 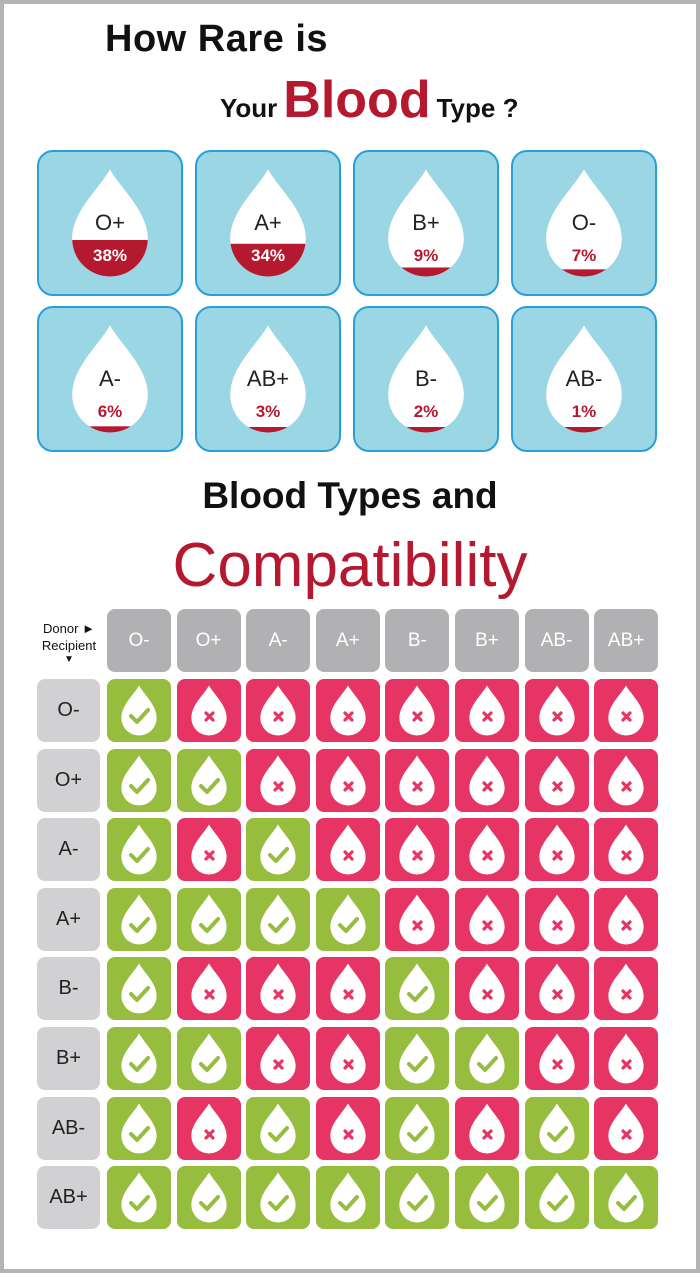 I want to click on rarity-type-label: B-, so click(x=426, y=378).